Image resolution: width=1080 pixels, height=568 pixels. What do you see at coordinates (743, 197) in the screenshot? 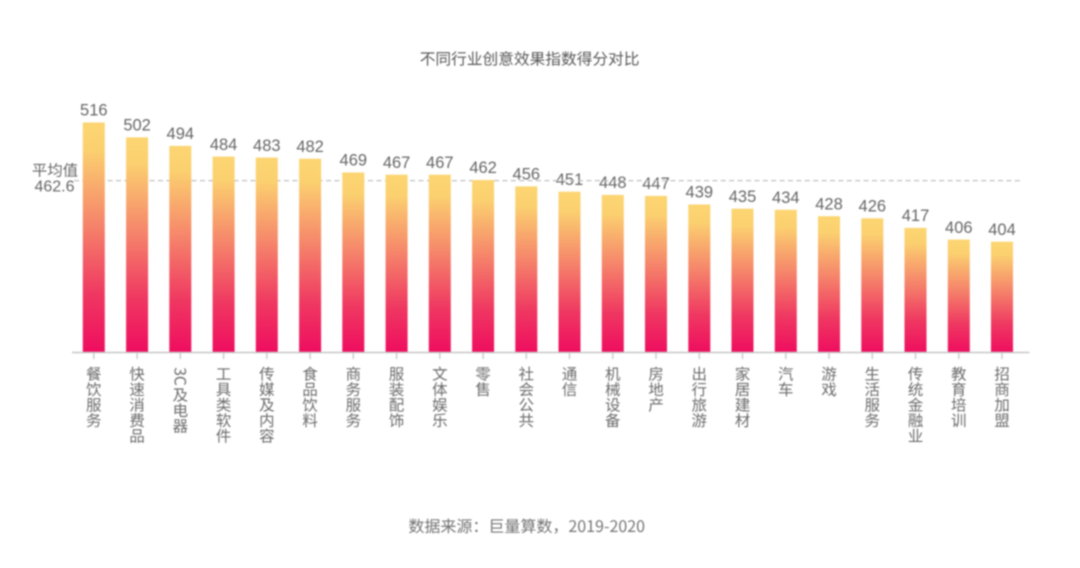
I see `svg-text: 435` at bounding box center [743, 197].